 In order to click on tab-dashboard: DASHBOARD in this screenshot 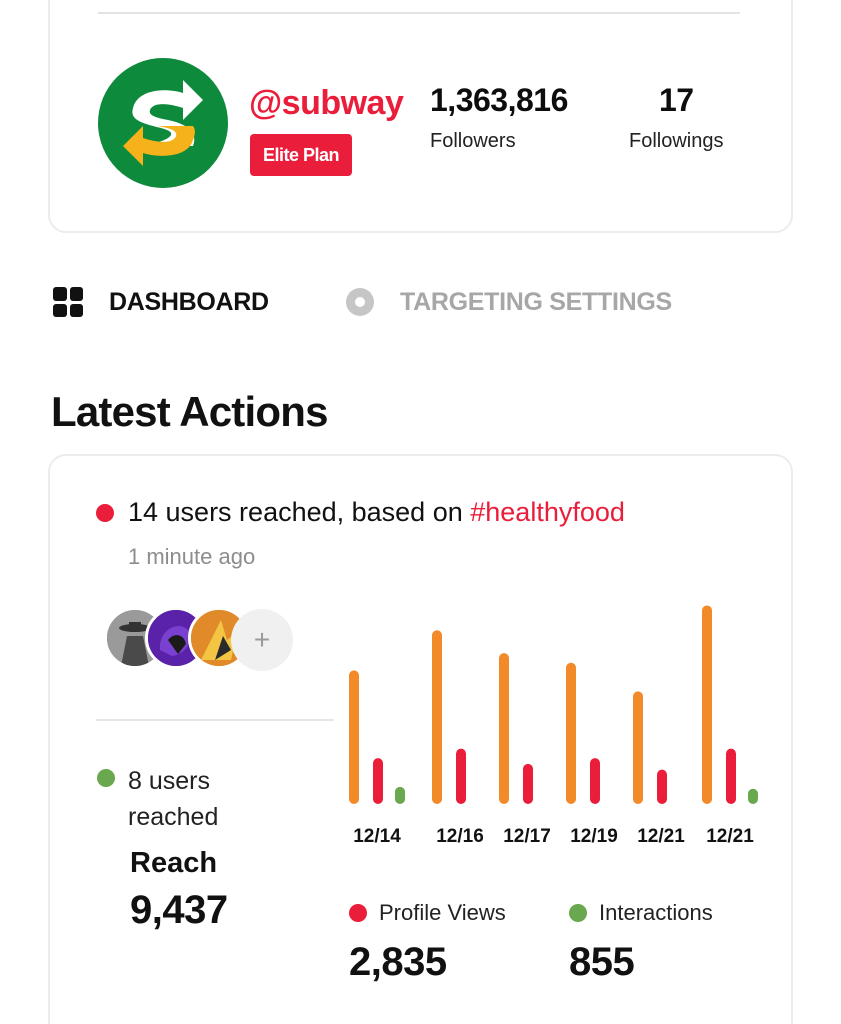, I will do `click(161, 302)`.